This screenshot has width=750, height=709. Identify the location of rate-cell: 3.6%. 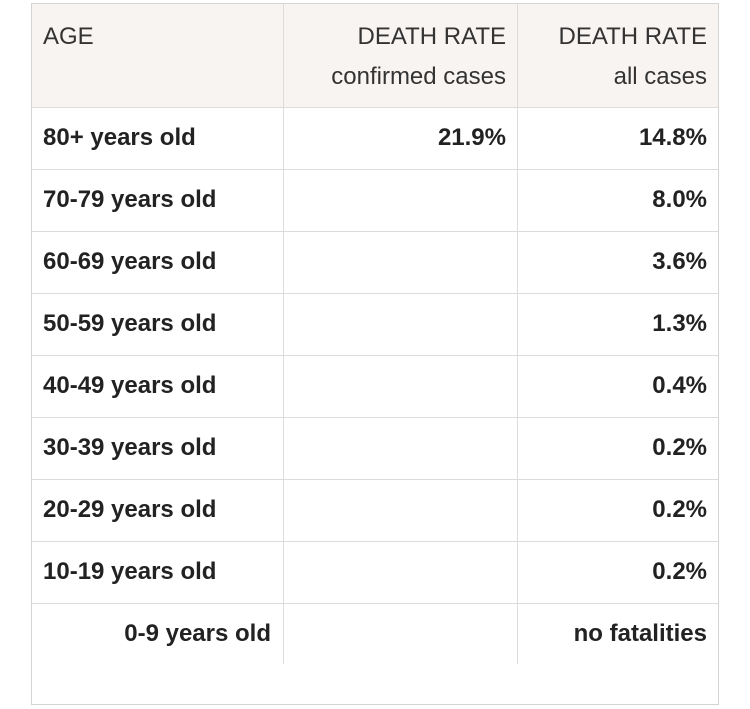
(679, 261).